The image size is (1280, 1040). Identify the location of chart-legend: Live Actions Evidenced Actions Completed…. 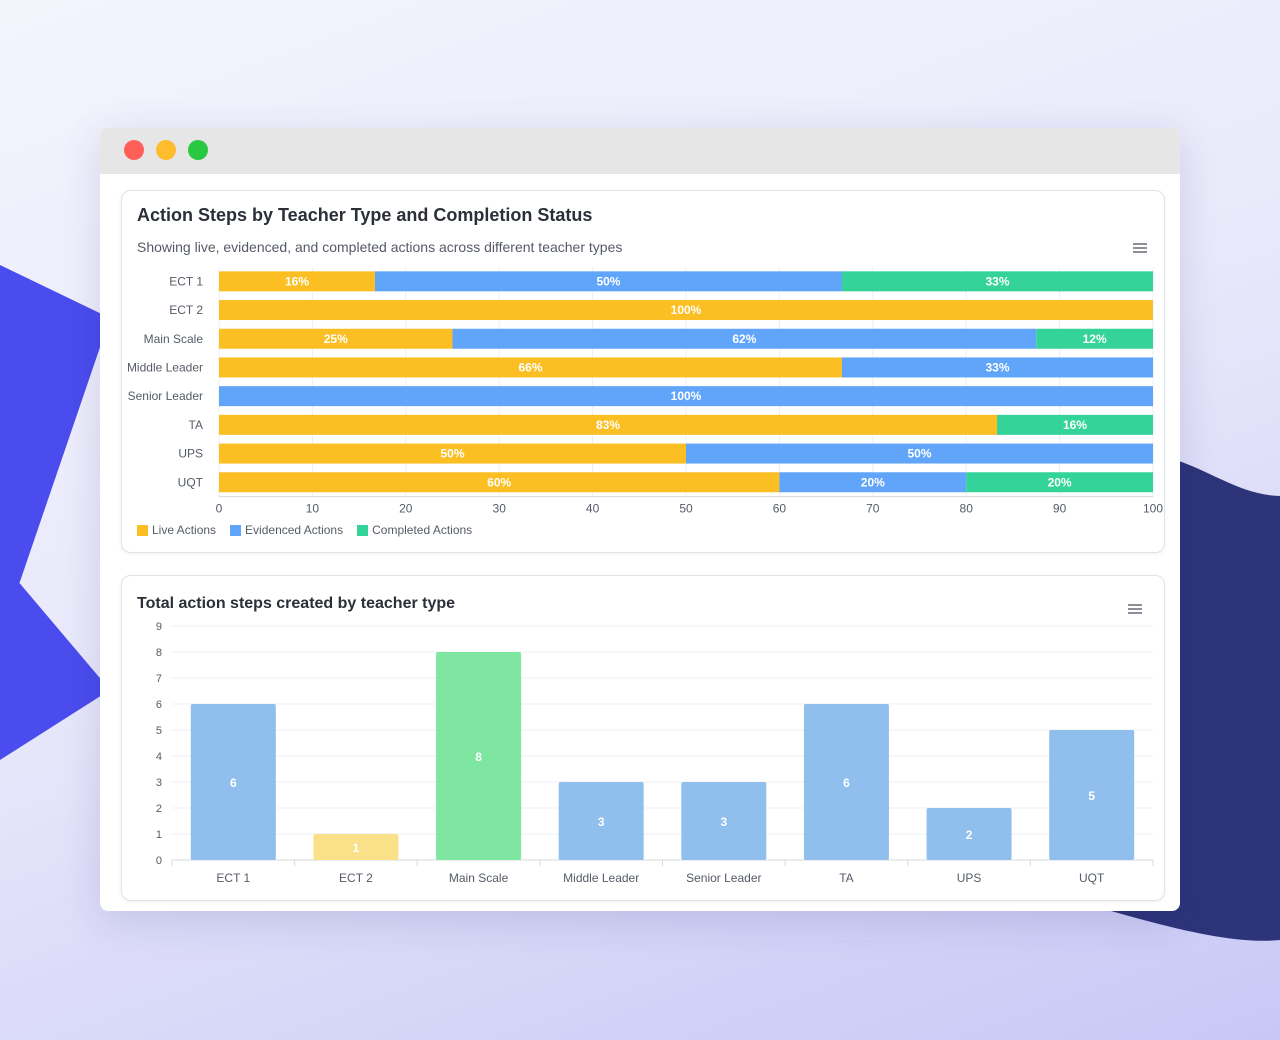
(304, 530).